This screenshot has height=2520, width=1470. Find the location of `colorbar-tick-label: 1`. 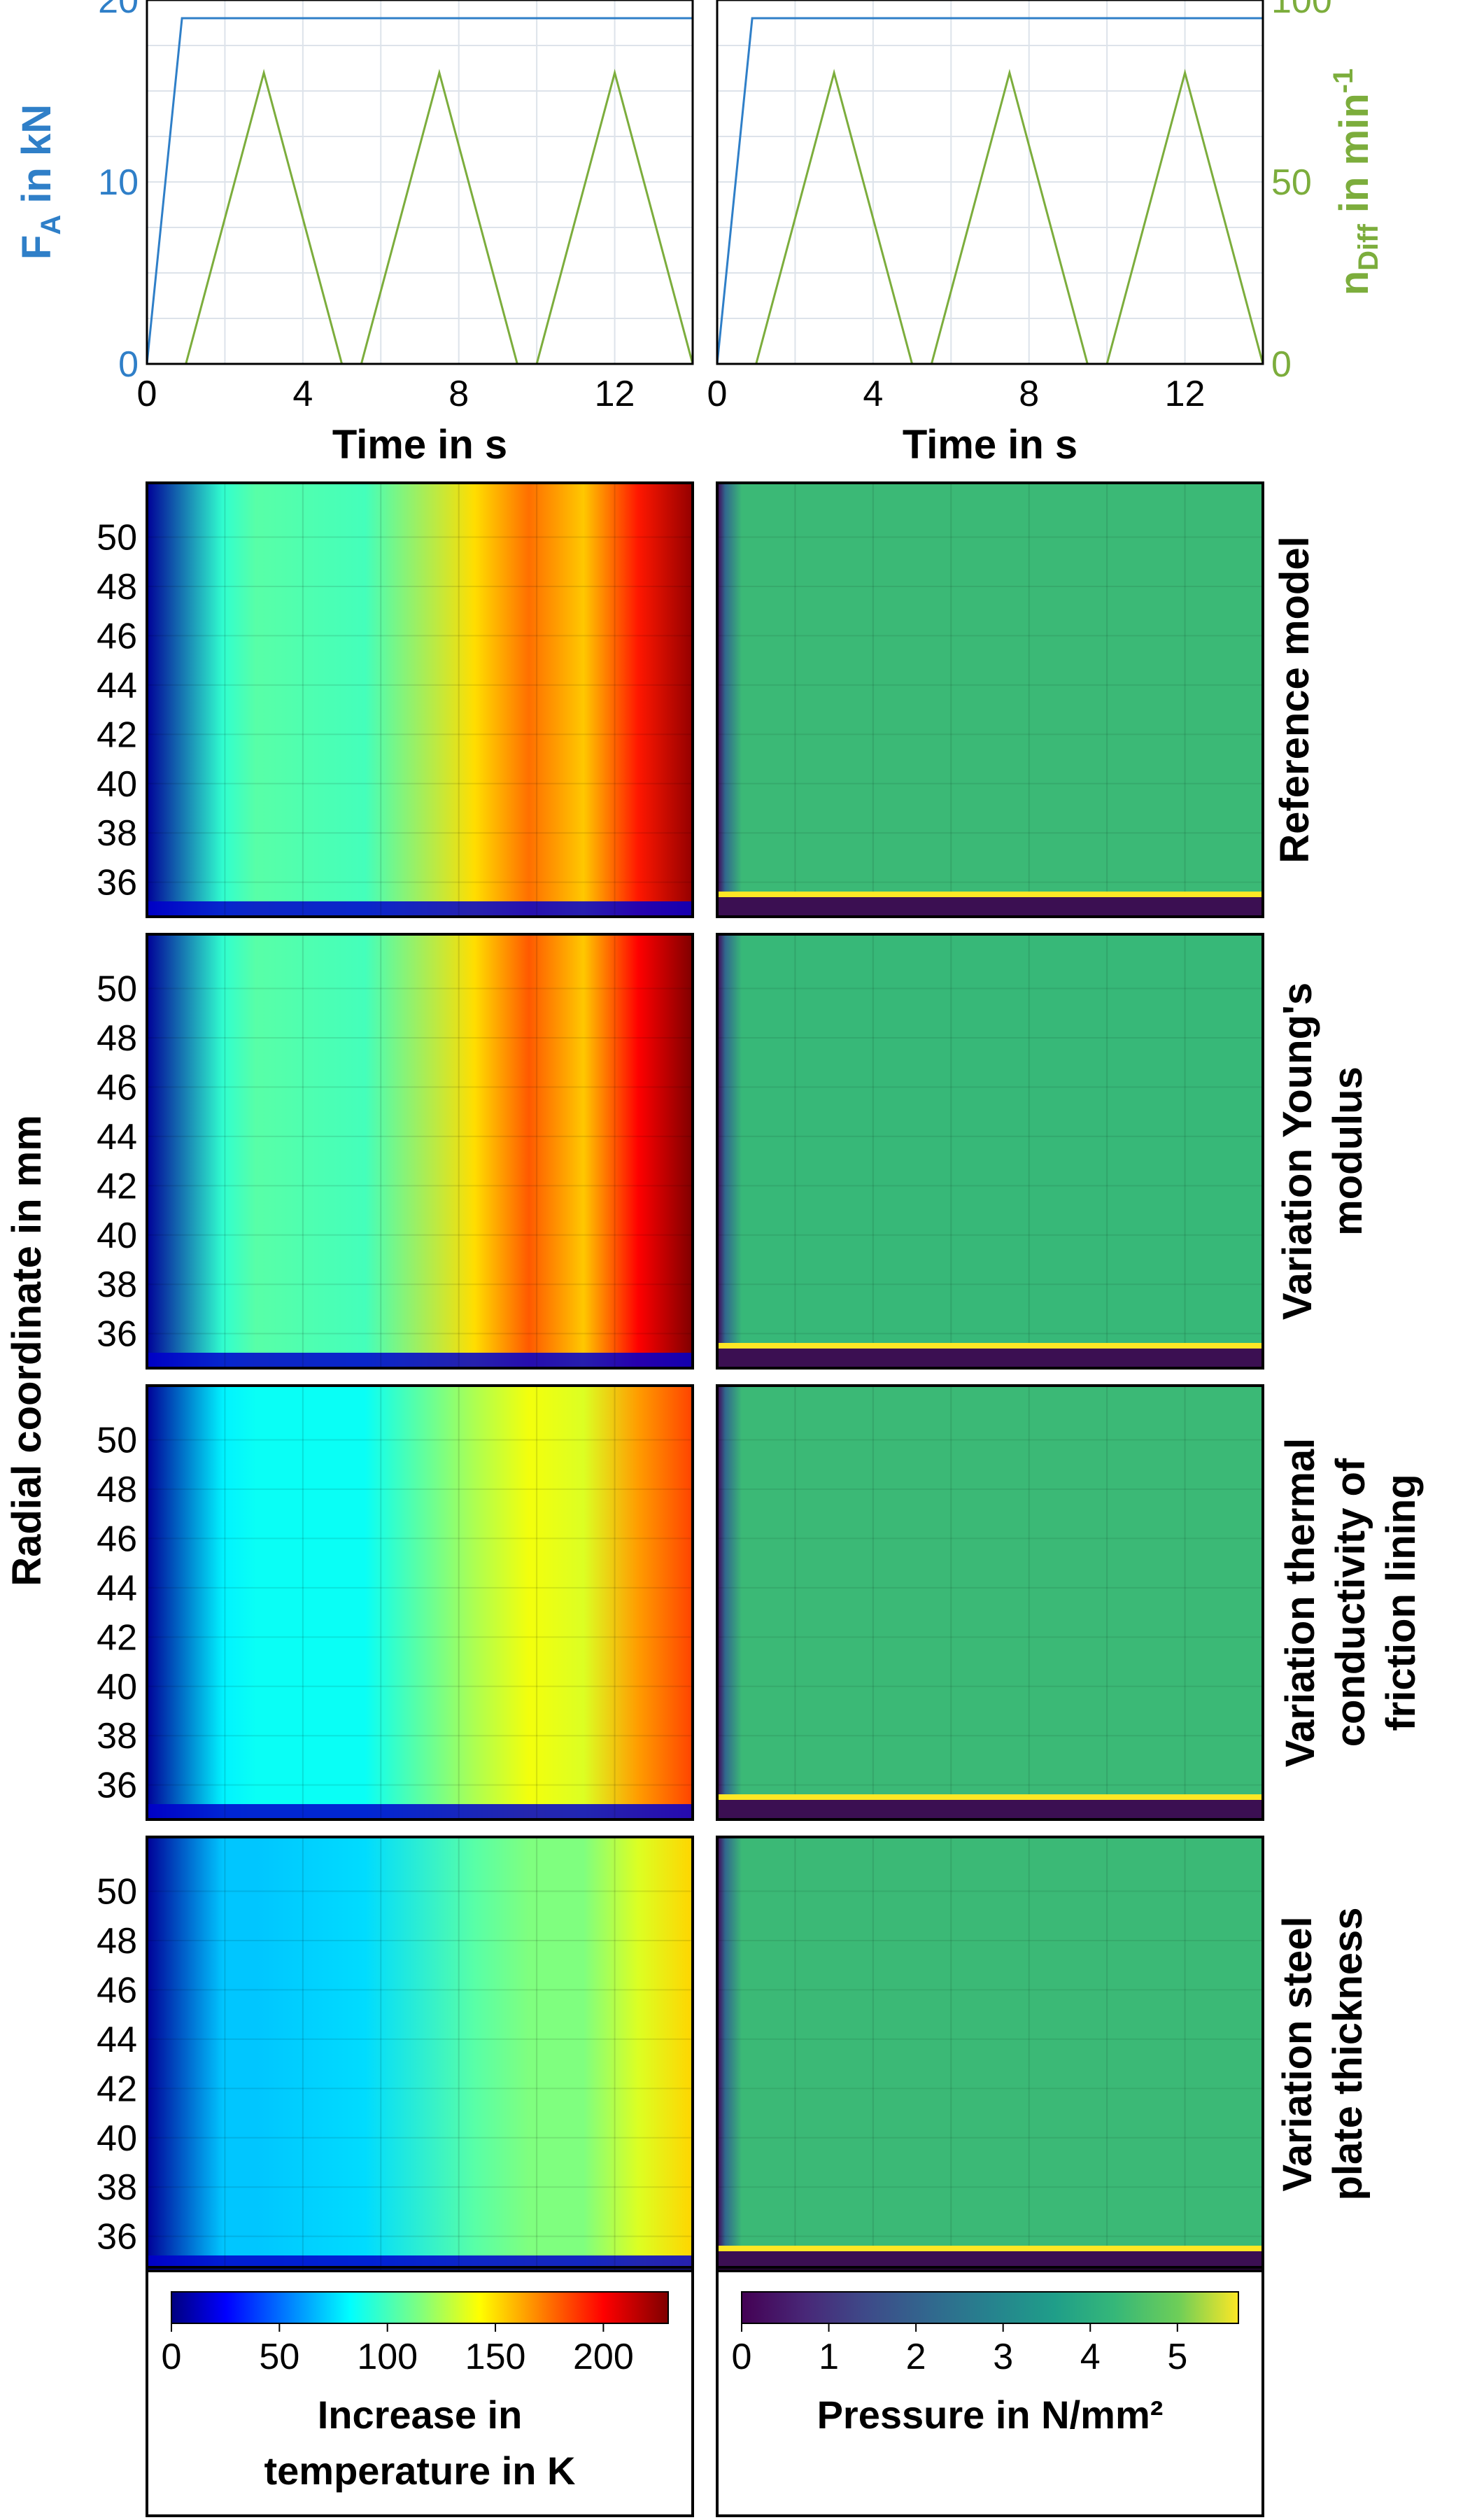

colorbar-tick-label: 1 is located at coordinates (829, 2357).